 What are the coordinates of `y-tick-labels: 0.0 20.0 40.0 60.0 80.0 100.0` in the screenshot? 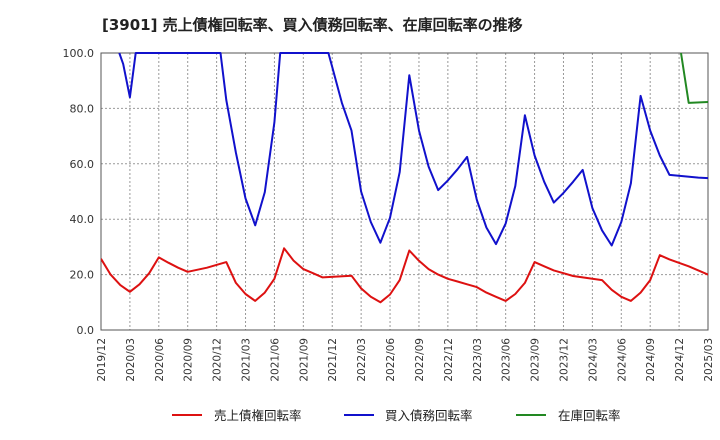 It's located at (79, 192).